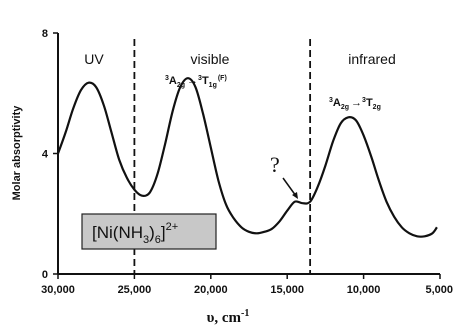 This screenshot has height=333, width=455. I want to click on region-label-infrared: infrared, so click(371, 59).